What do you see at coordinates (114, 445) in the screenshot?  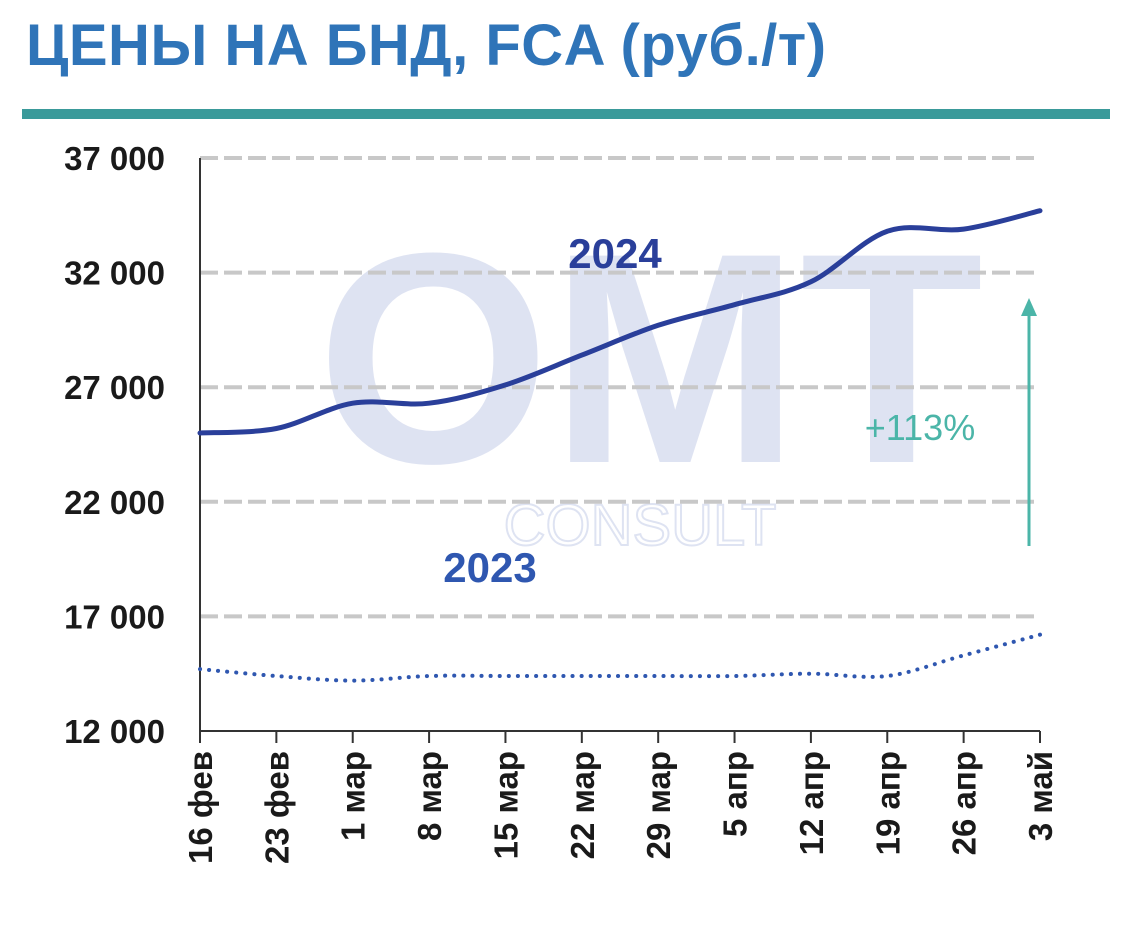 I see `y-axis-ticks: 12 000 17 000 22 000 27 000 32 000 37 000` at bounding box center [114, 445].